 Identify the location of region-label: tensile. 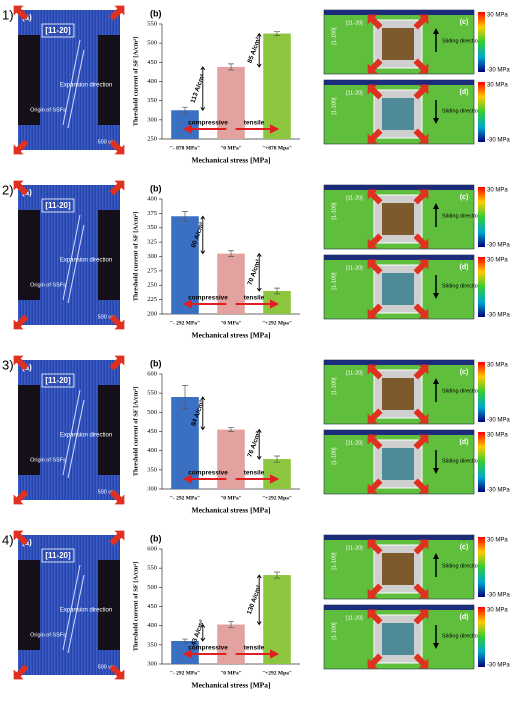
(254, 298).